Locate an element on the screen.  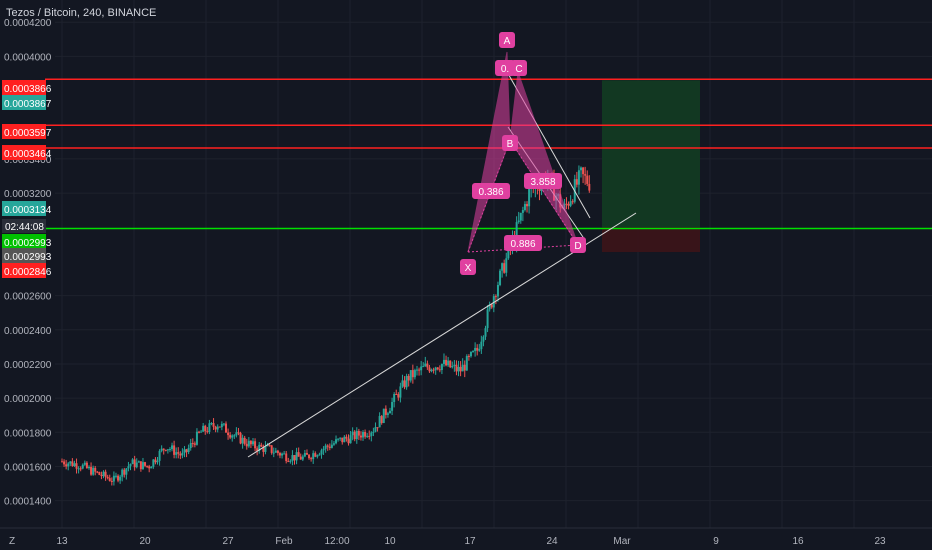
countdown-bg is located at coordinates (24, 226).